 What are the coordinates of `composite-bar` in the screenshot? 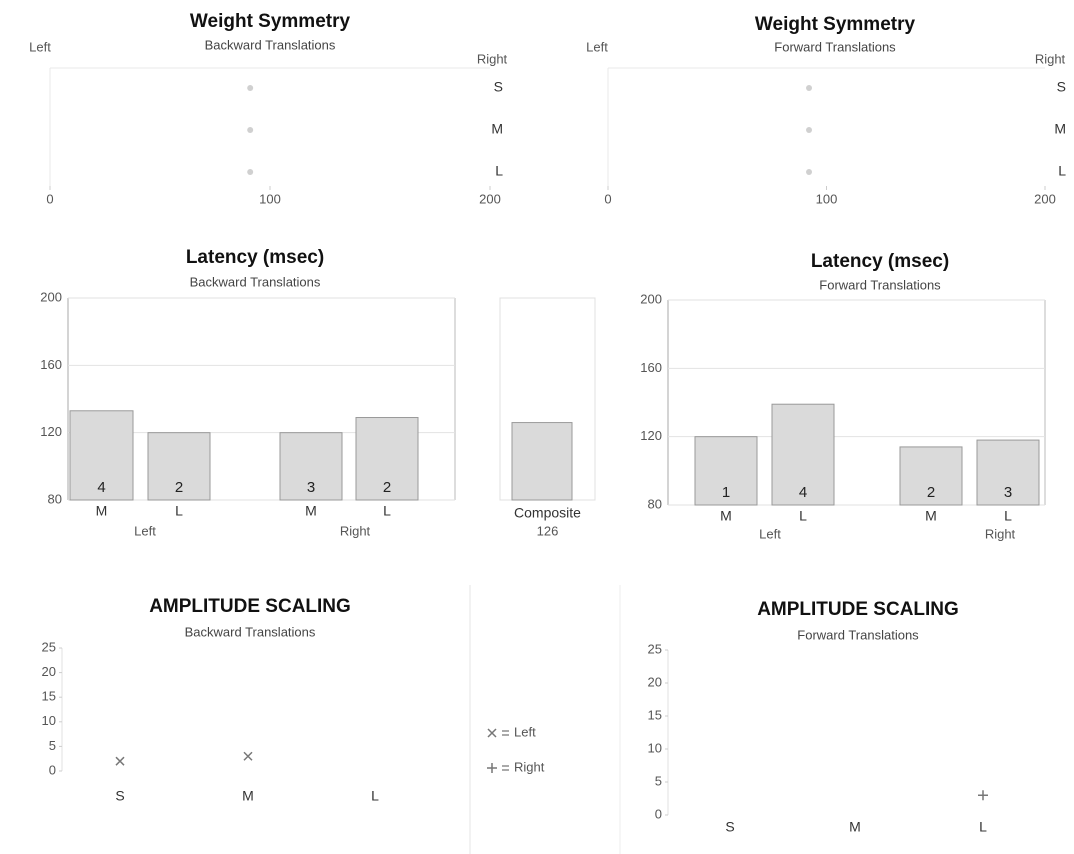 It's located at (542, 461).